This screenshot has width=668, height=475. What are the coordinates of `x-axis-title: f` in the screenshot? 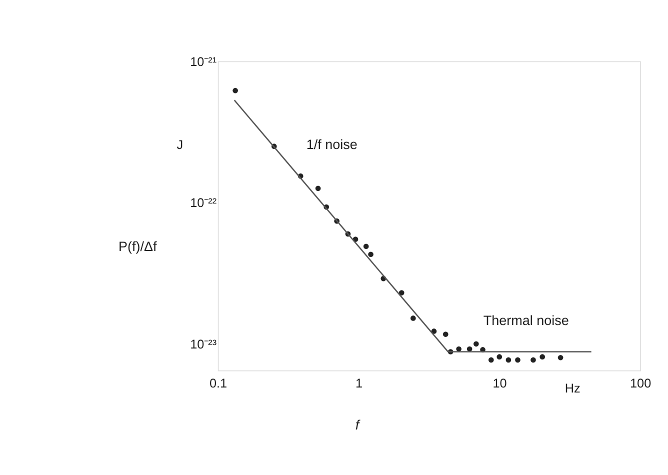 It's located at (357, 424).